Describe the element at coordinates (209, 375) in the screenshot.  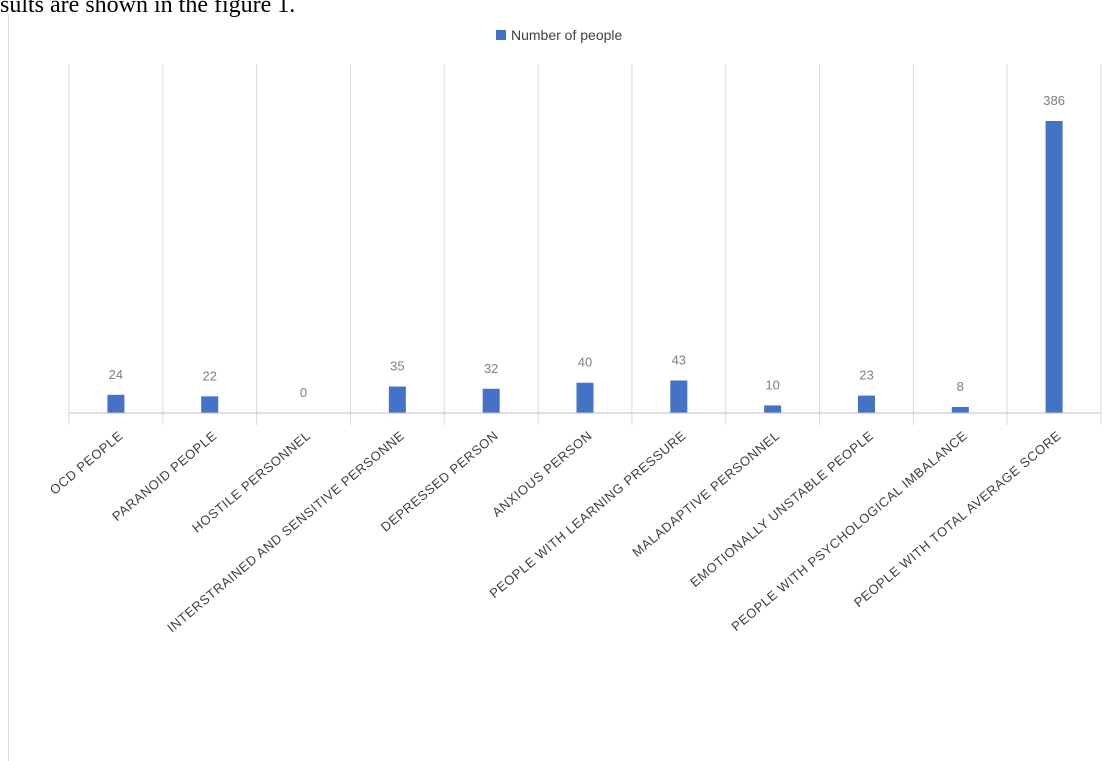
I see `value-label: 22` at that location.